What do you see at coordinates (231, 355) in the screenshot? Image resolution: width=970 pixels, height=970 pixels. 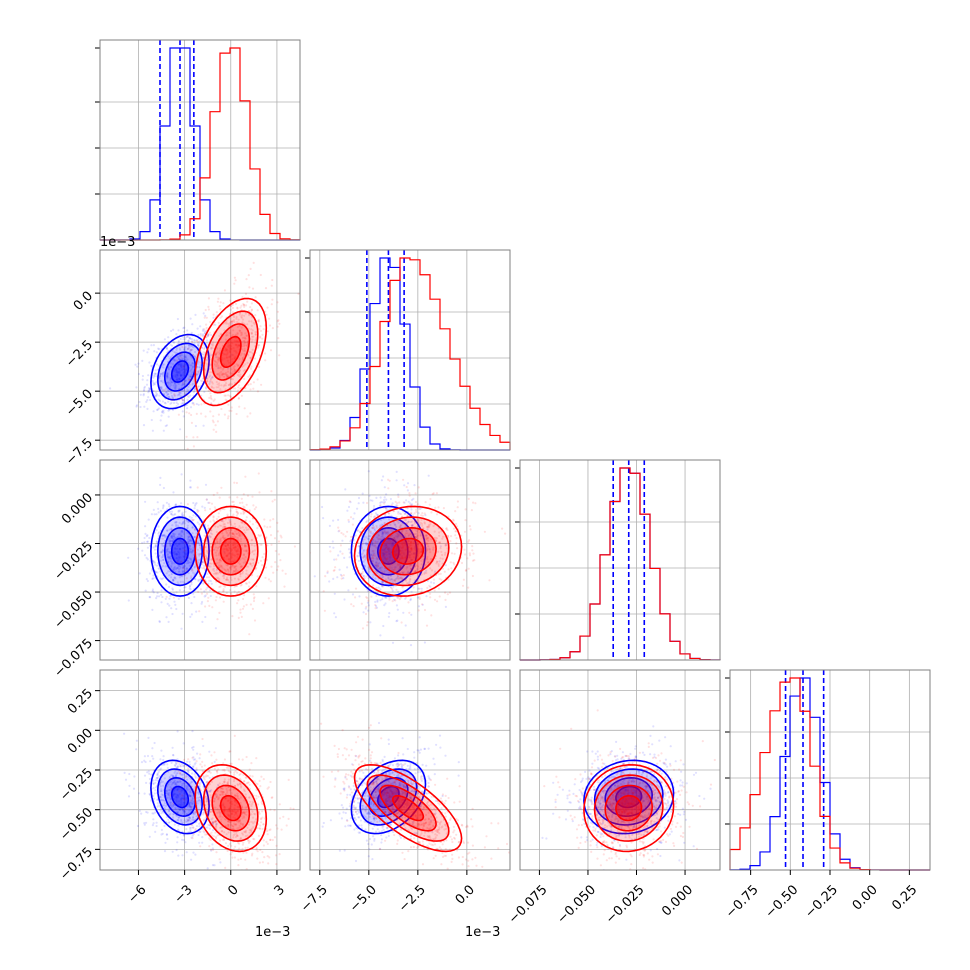 I see `scatter-points-red` at bounding box center [231, 355].